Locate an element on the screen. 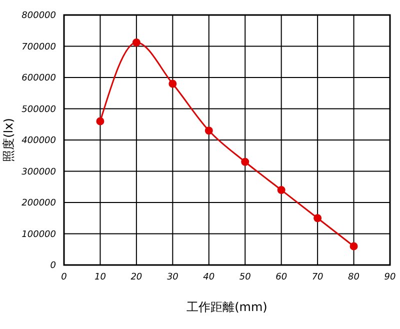  y-tick-label: 200000 is located at coordinates (39, 203).